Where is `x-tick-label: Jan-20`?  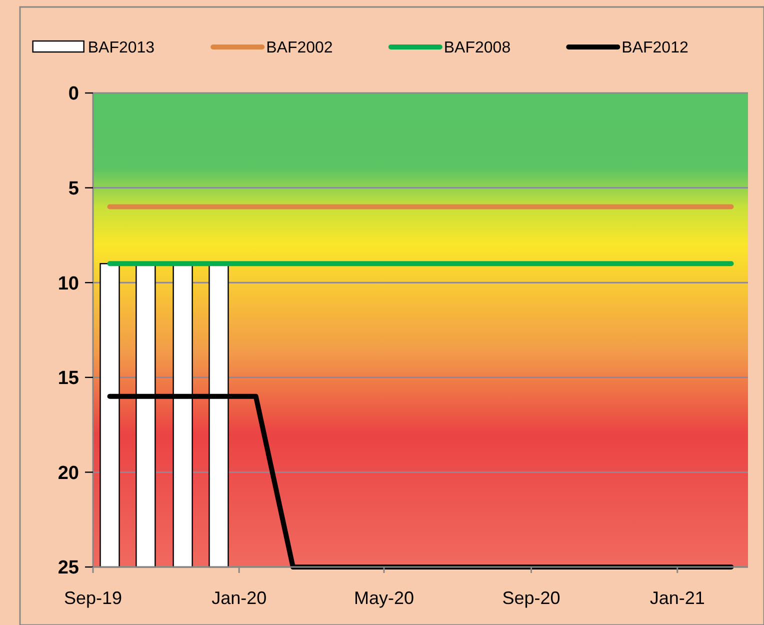 x-tick-label: Jan-20 is located at coordinates (239, 598).